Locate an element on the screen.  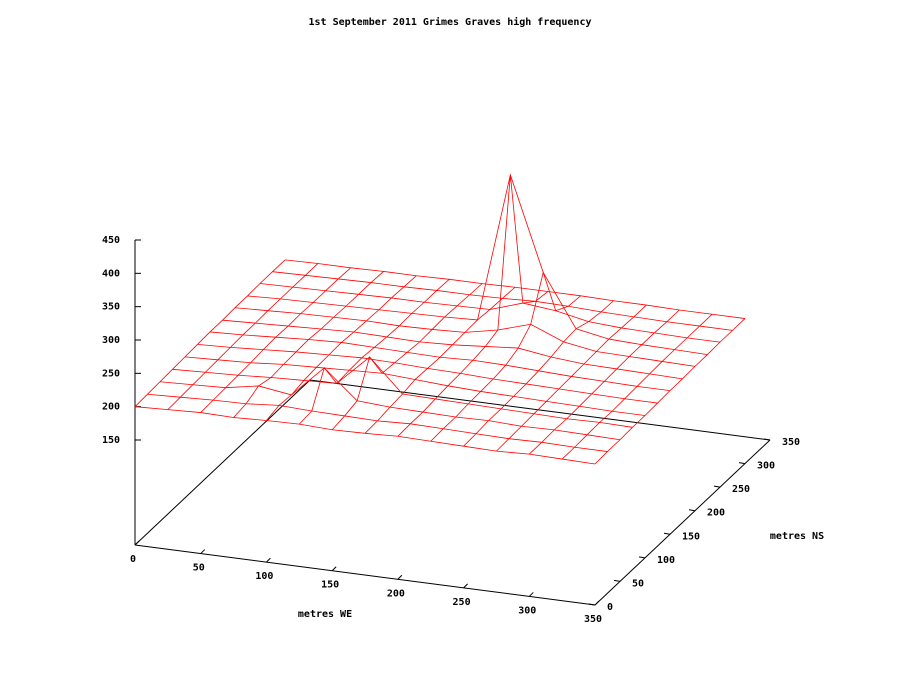
x-tick-label: 150 is located at coordinates (330, 585).